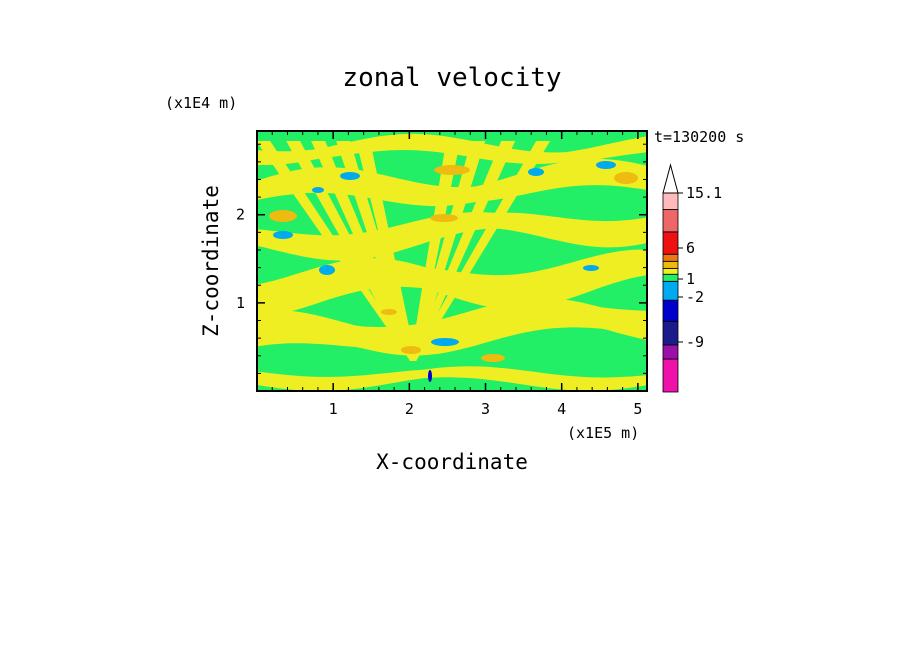  I want to click on y-unit-label: (x1E4 m), so click(201, 103).